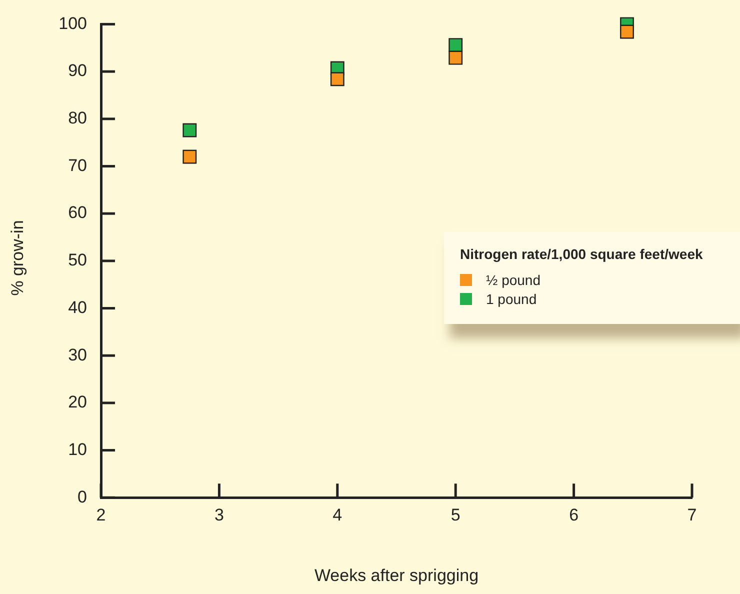 The height and width of the screenshot is (594, 740). What do you see at coordinates (219, 514) in the screenshot?
I see `x-tick-label: 3` at bounding box center [219, 514].